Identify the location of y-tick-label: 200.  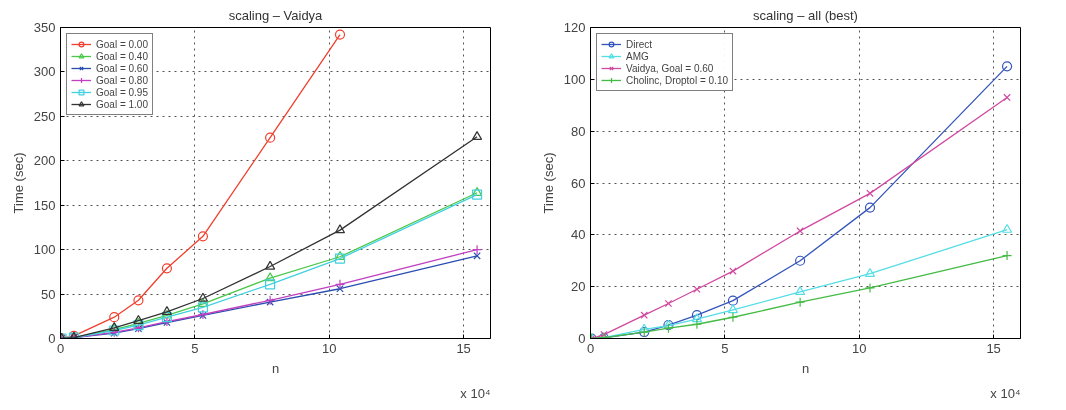
(44, 161).